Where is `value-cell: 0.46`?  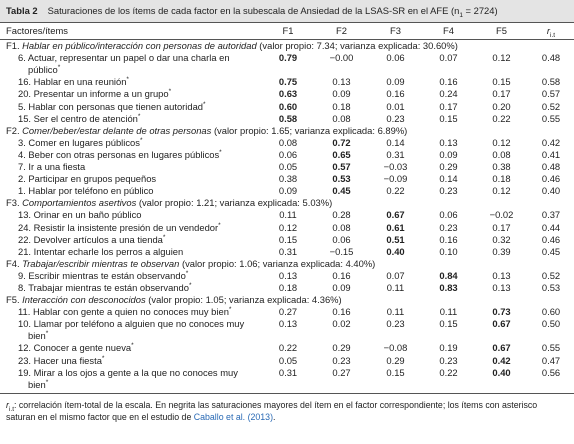 value-cell: 0.46 is located at coordinates (551, 179).